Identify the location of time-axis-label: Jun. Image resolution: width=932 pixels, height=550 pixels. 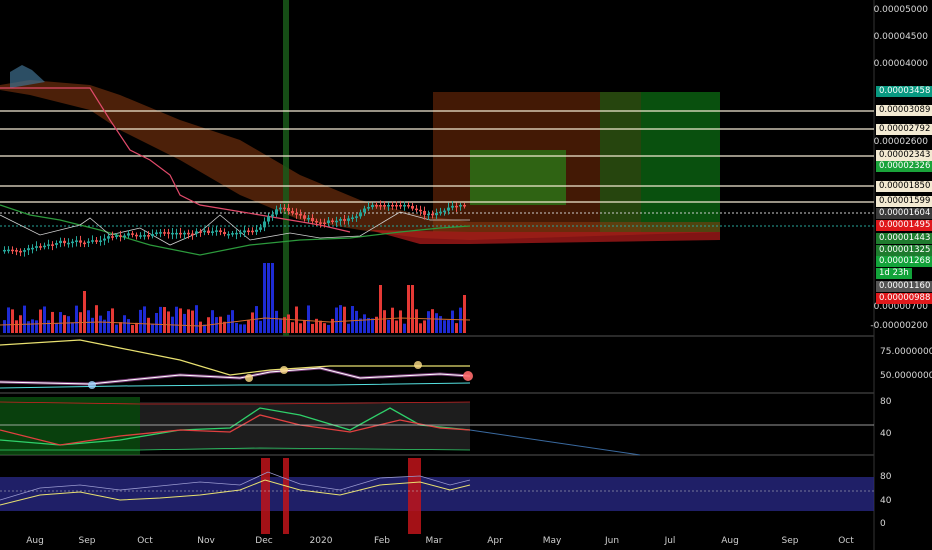
(612, 541).